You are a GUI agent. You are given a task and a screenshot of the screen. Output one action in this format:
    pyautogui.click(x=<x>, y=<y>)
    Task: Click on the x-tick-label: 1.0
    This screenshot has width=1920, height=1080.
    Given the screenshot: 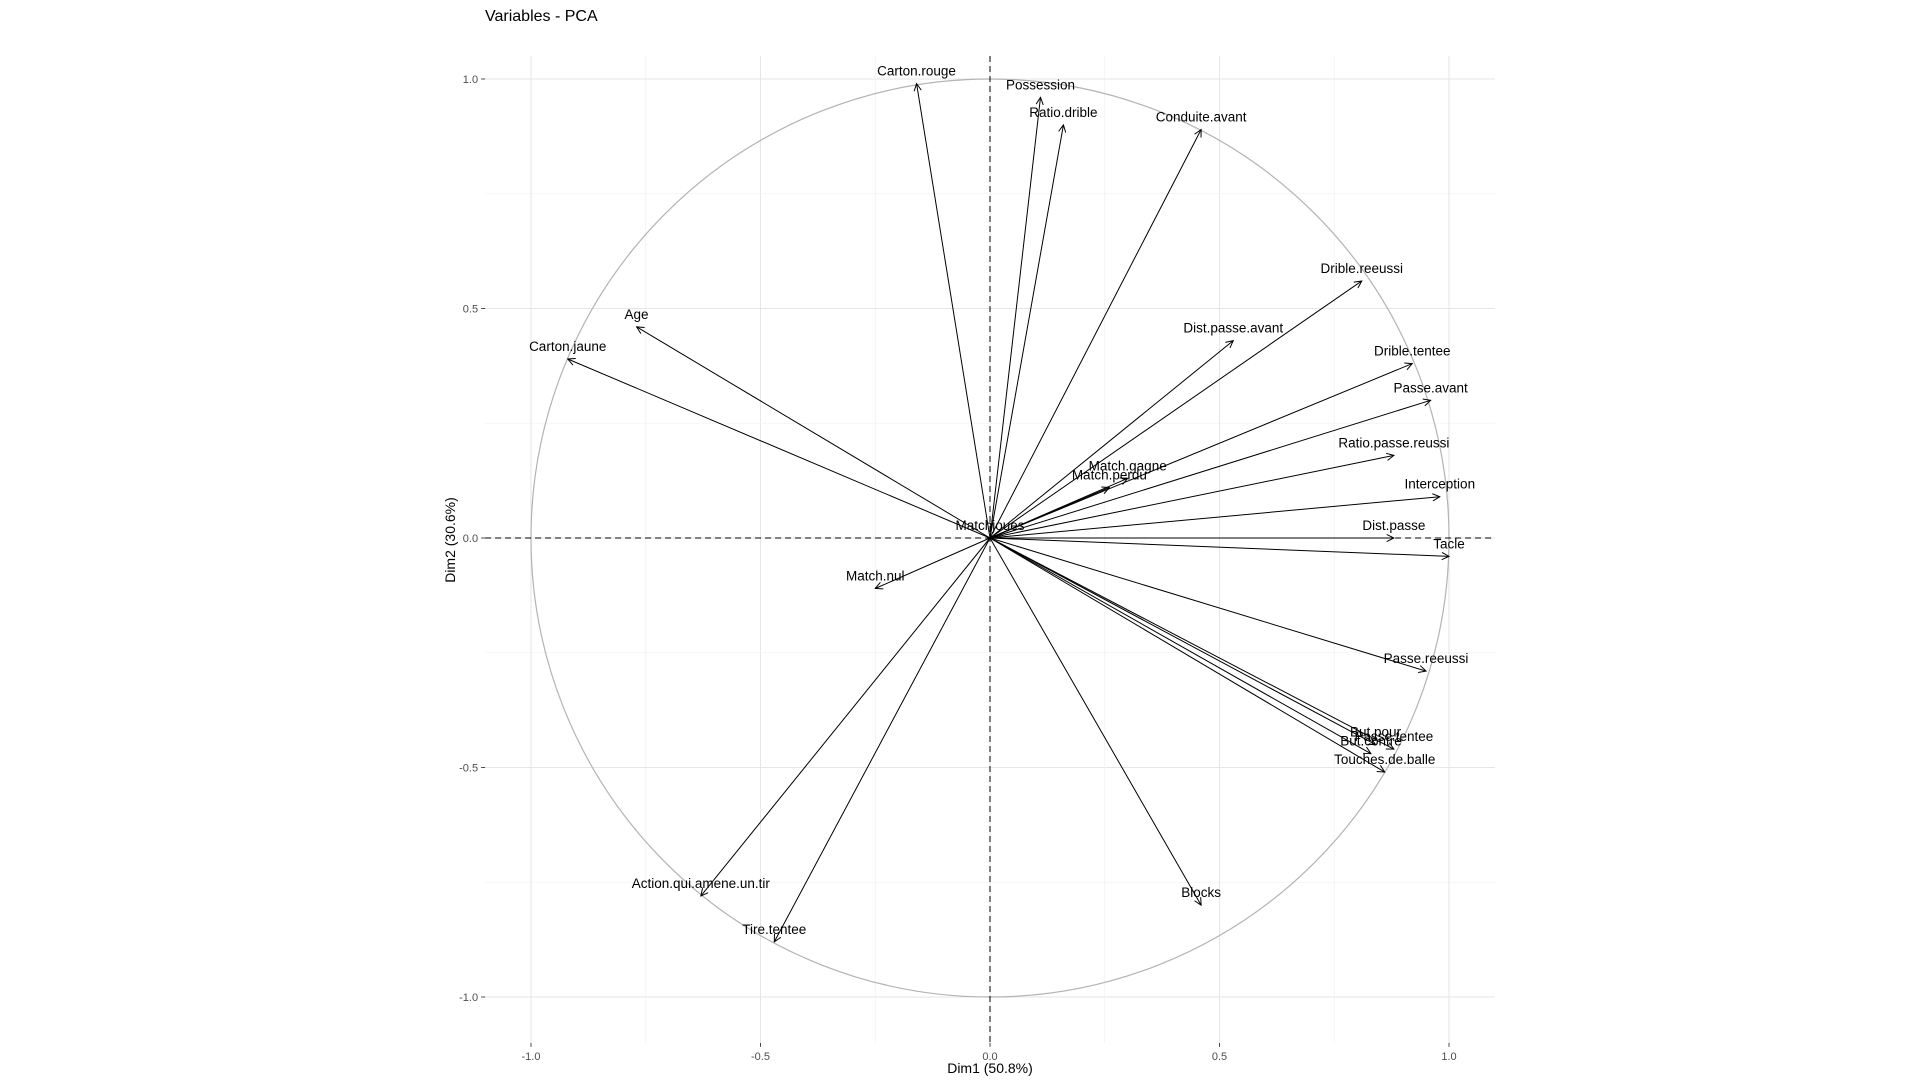 What is the action you would take?
    pyautogui.click(x=1448, y=1057)
    